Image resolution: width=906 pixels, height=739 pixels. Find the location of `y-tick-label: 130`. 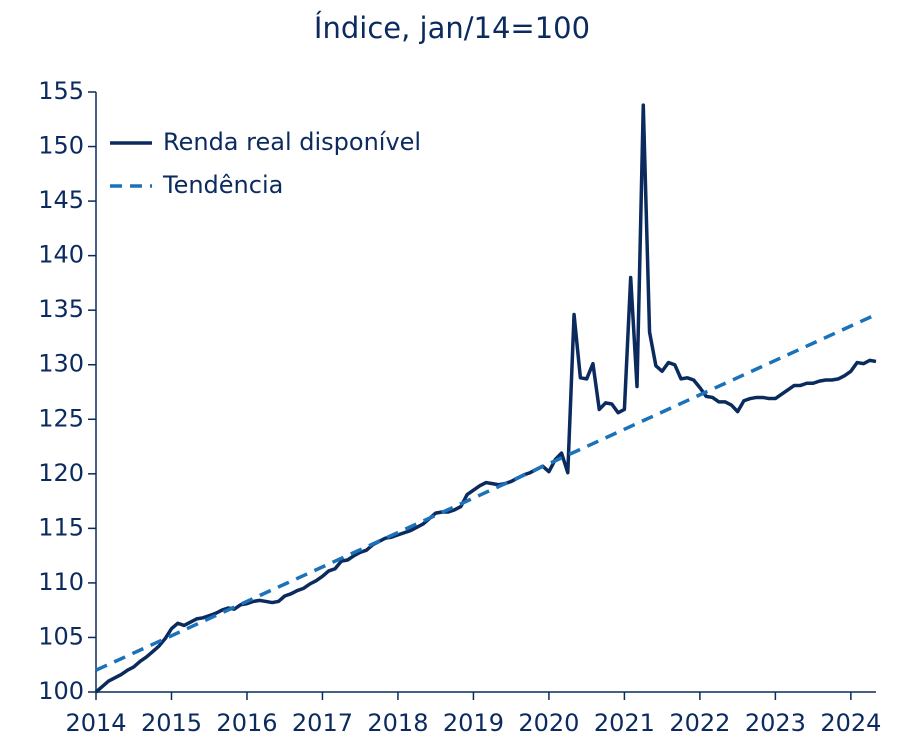

y-tick-label: 130 is located at coordinates (61, 364).